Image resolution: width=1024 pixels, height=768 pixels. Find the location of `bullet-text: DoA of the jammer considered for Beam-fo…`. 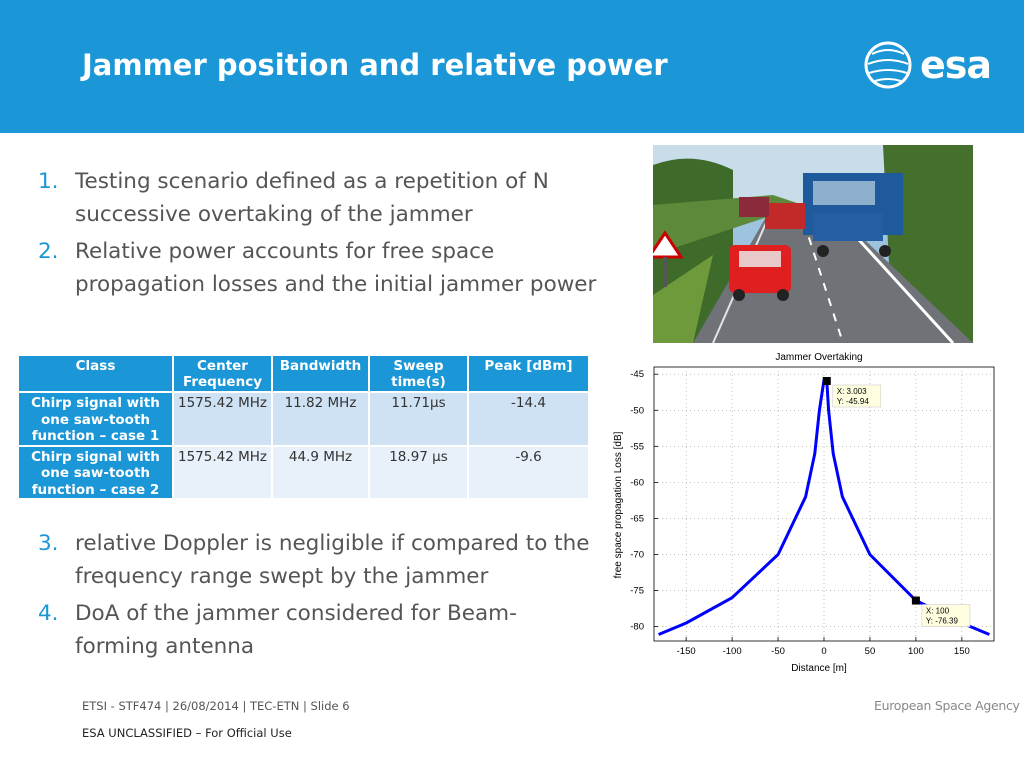

bullet-text: DoA of the jammer considered for Beam-fo… is located at coordinates (296, 630).